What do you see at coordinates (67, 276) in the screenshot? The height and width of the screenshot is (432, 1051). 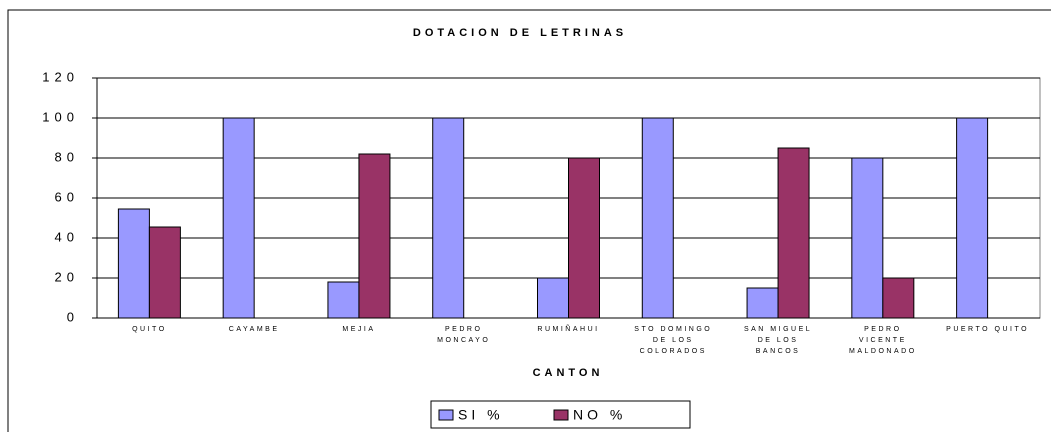 I see `y-tick-label: 20` at bounding box center [67, 276].